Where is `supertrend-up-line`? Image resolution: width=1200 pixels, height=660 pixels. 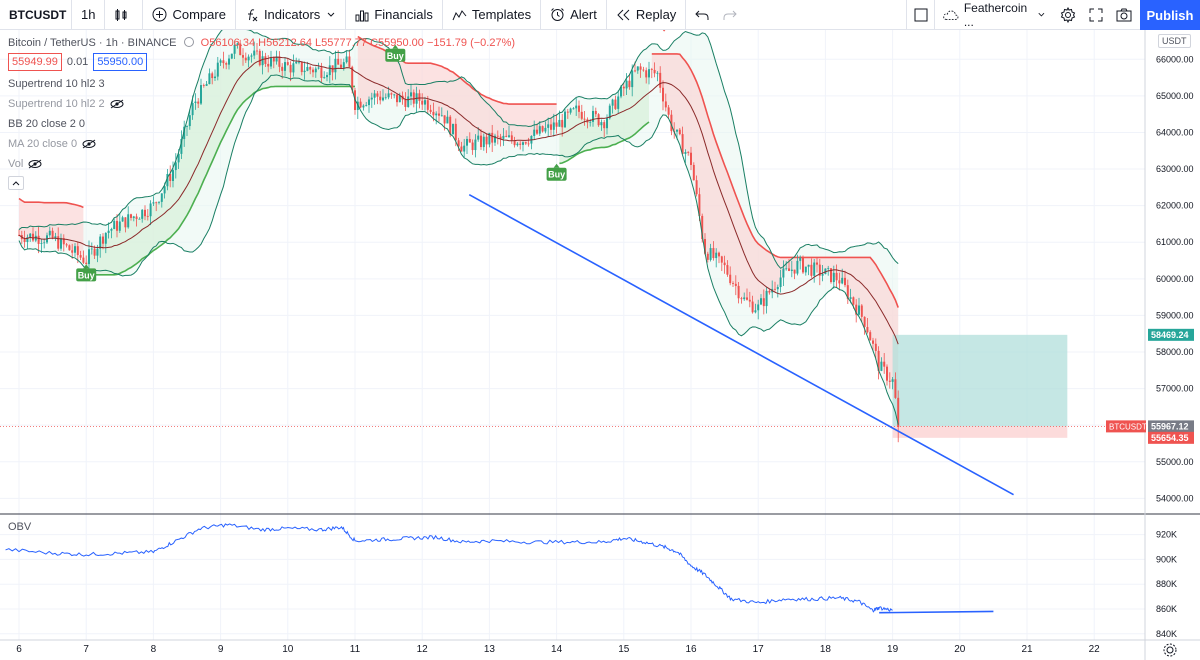
supertrend-up-line is located at coordinates (220, 180).